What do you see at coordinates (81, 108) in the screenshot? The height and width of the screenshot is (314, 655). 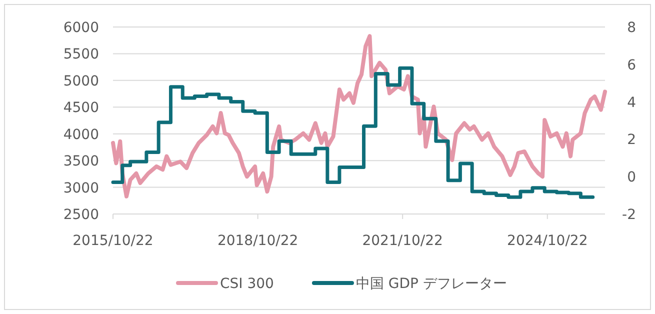 I see `y-tick-label: 4500` at bounding box center [81, 108].